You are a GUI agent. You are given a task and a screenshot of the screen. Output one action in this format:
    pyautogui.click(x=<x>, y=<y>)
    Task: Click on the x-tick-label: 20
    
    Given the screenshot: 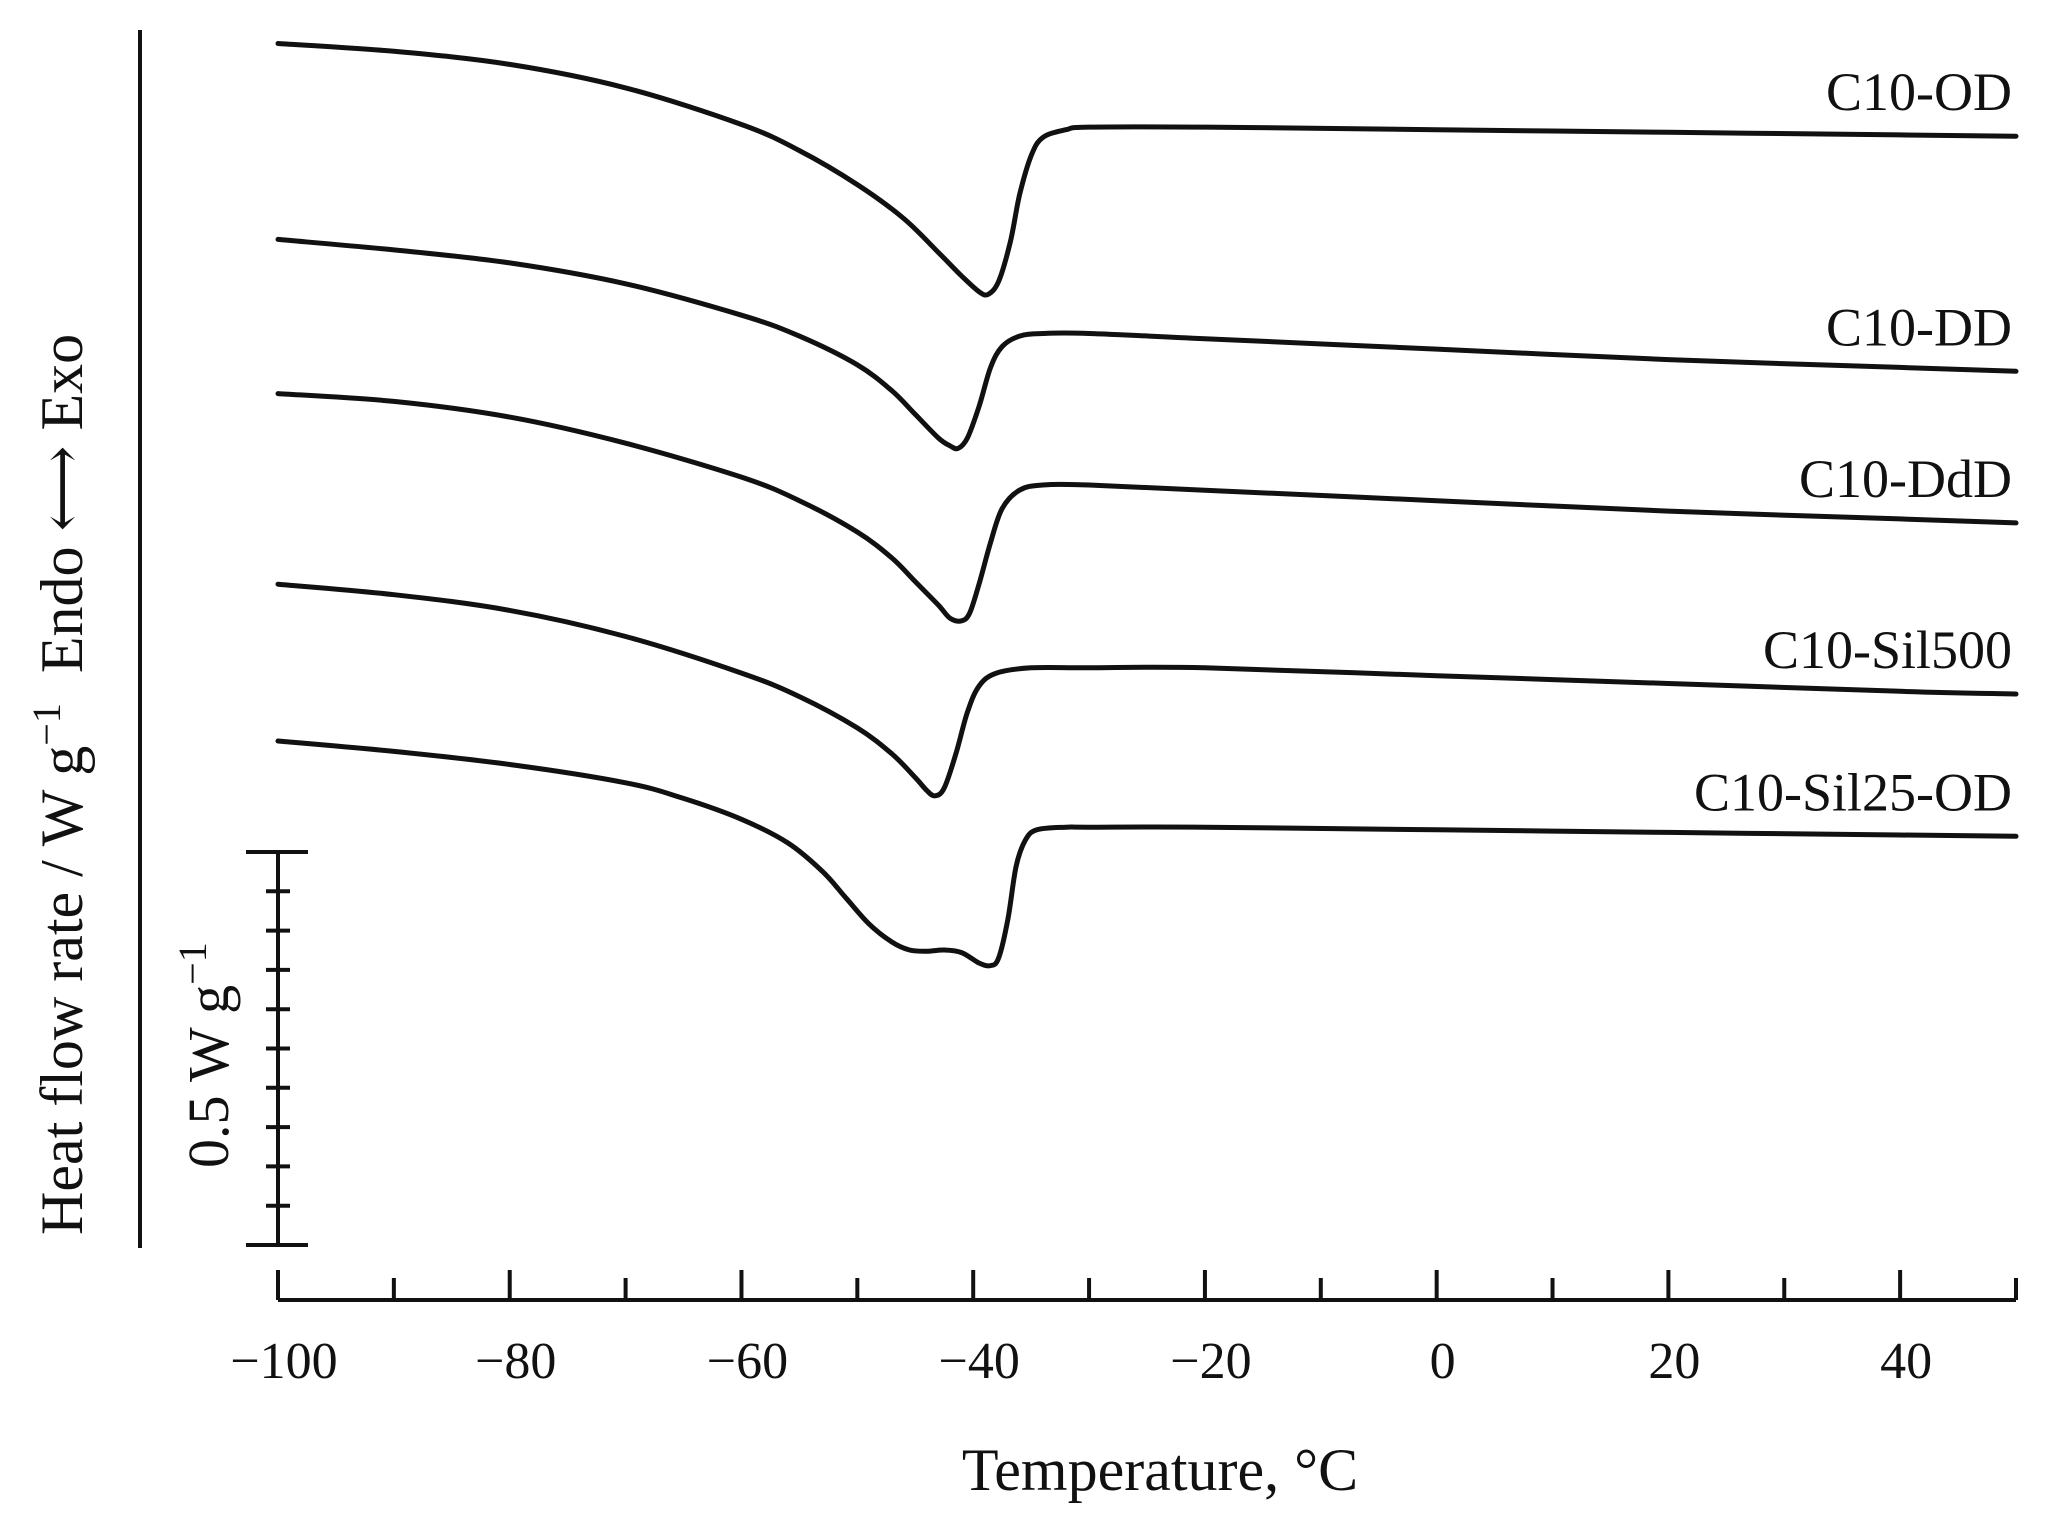 What is the action you would take?
    pyautogui.click(x=1674, y=1361)
    